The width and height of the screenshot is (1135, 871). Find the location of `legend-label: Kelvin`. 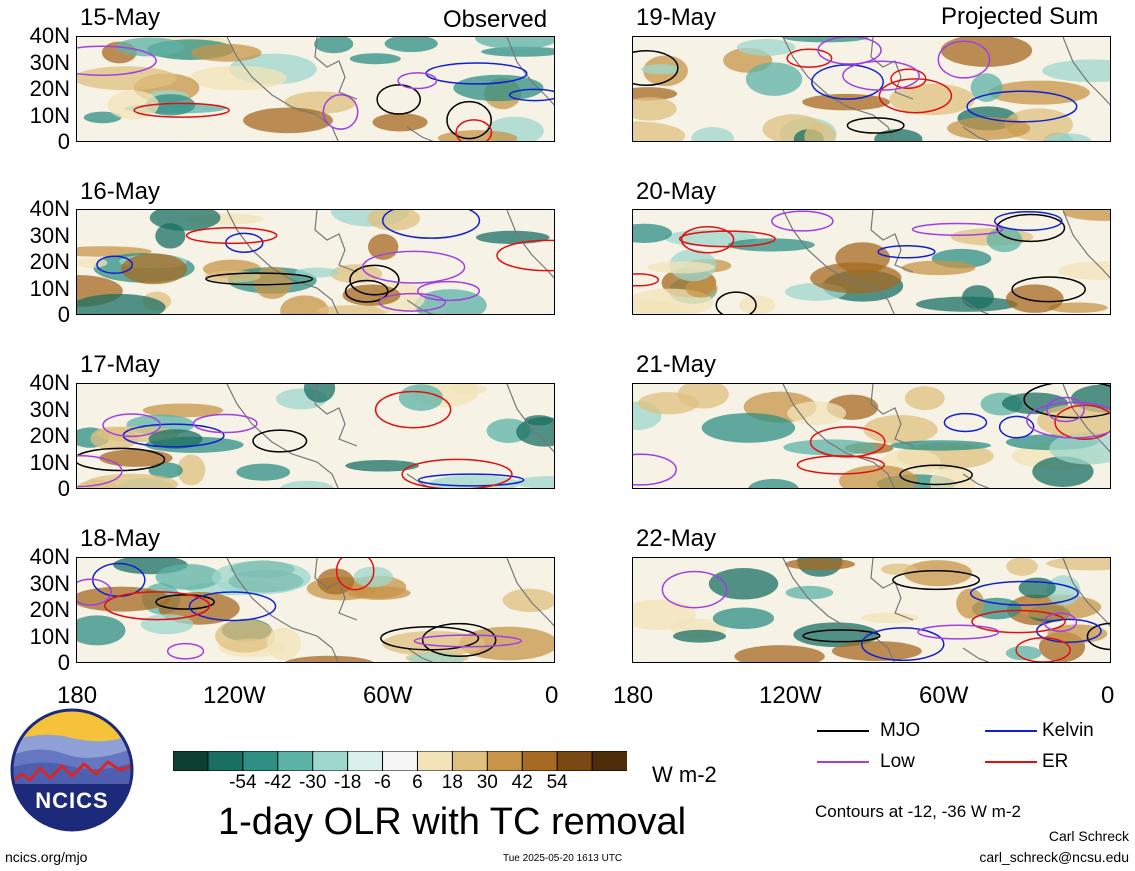

legend-label: Kelvin is located at coordinates (1068, 730).